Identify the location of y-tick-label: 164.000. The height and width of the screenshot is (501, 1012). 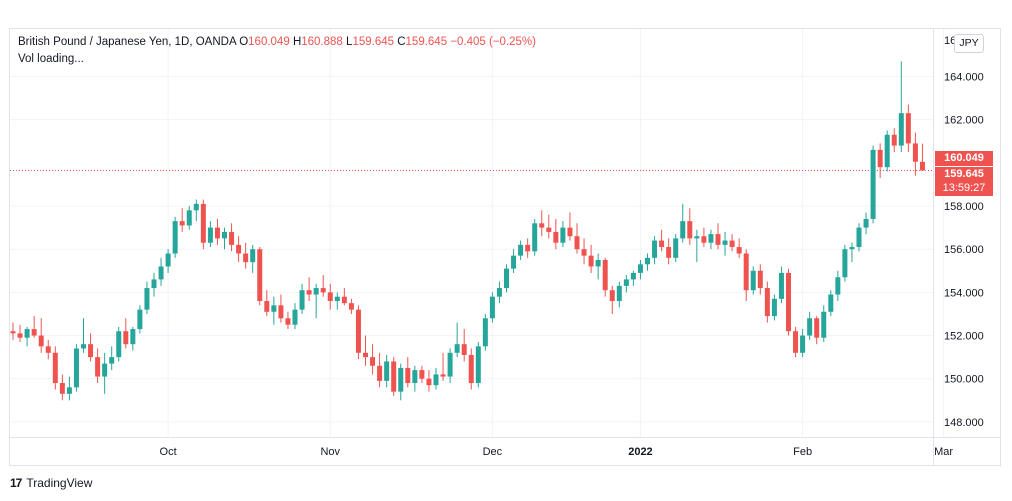
(964, 77).